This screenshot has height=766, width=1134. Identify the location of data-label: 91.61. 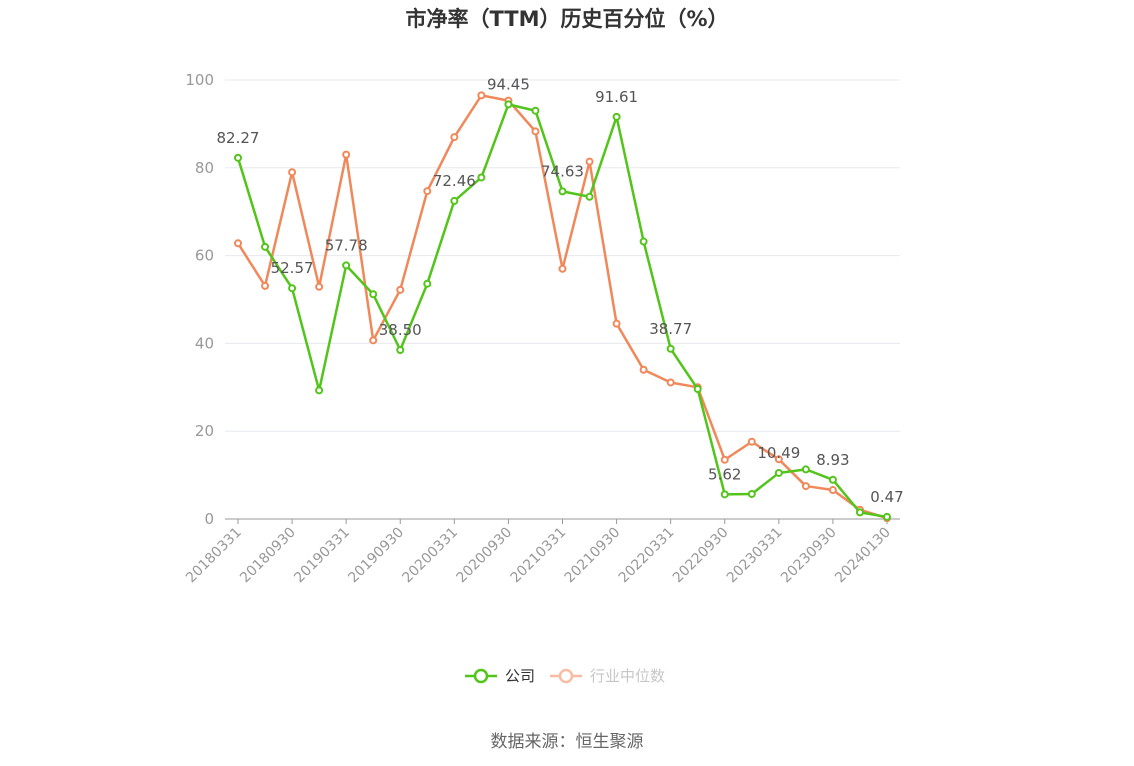
(616, 97).